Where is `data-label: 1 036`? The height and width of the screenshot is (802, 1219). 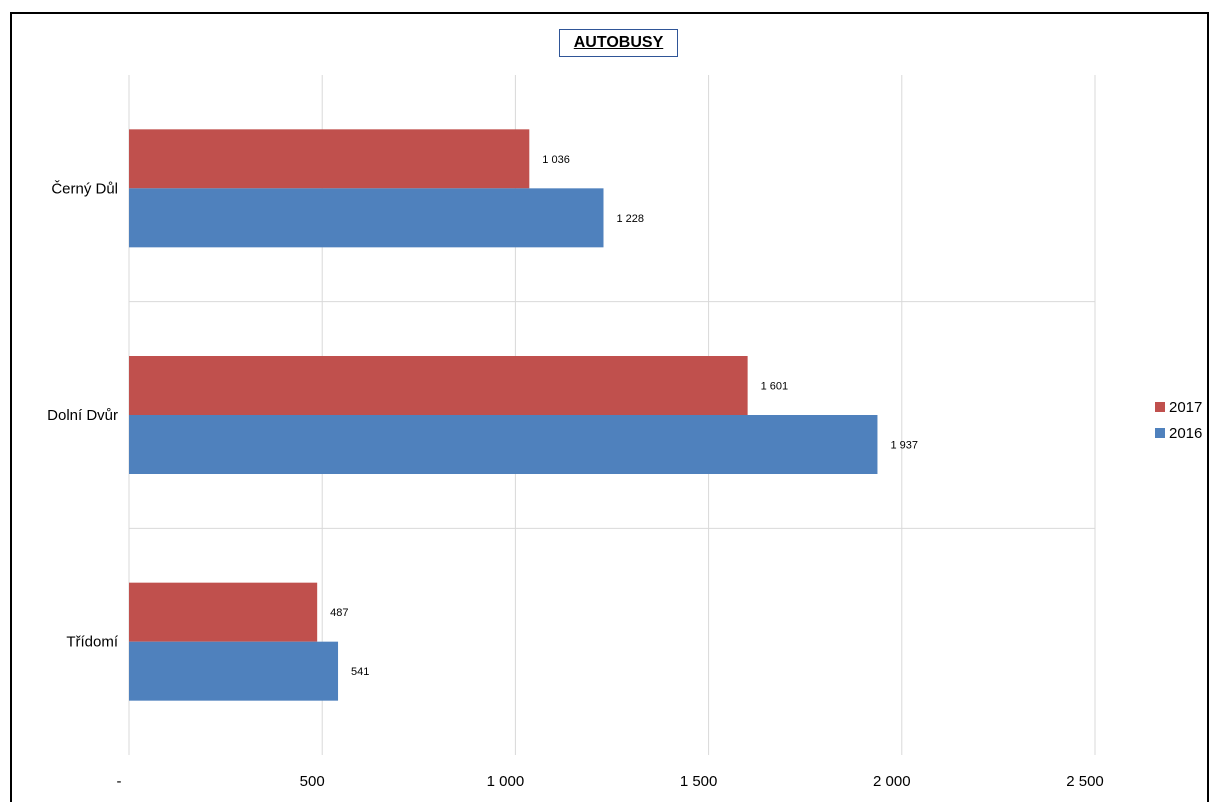 data-label: 1 036 is located at coordinates (556, 160).